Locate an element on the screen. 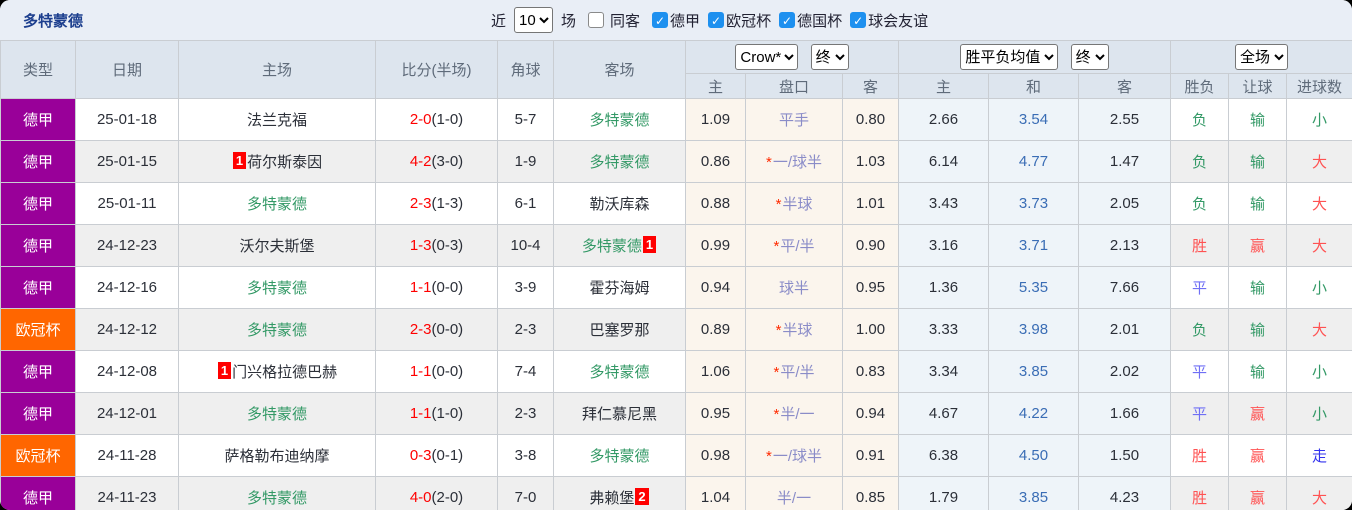 This screenshot has width=1352, height=510. odds-away-cell: 1.03 is located at coordinates (870, 161).